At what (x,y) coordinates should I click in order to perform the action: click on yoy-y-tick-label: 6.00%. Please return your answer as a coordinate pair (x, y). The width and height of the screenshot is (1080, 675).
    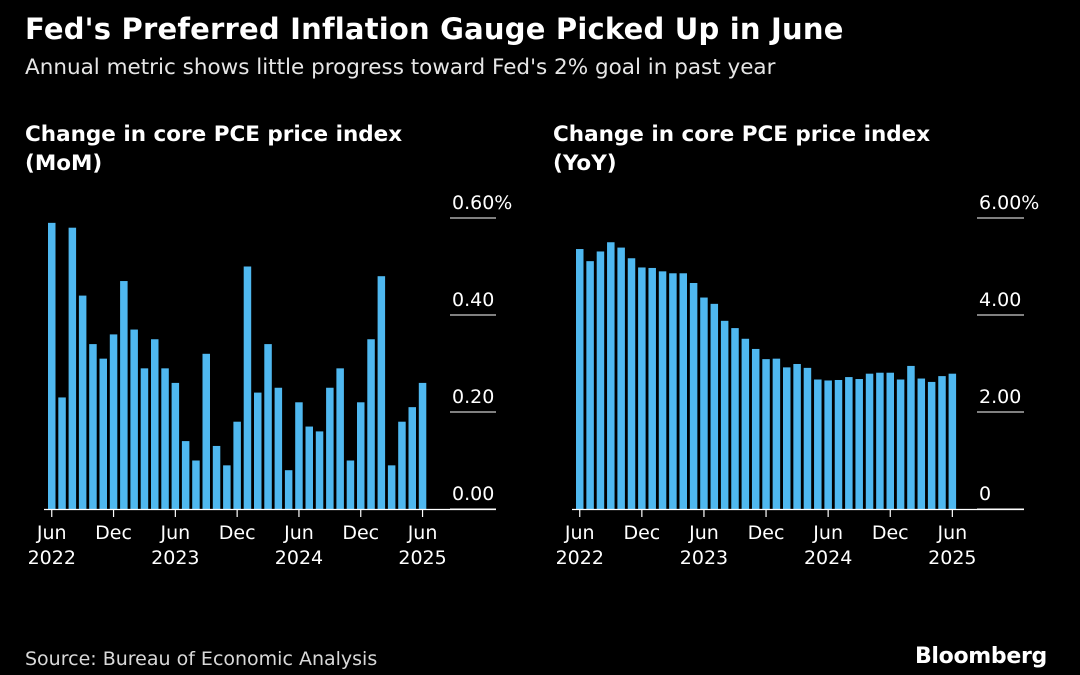
    Looking at the image, I should click on (1009, 203).